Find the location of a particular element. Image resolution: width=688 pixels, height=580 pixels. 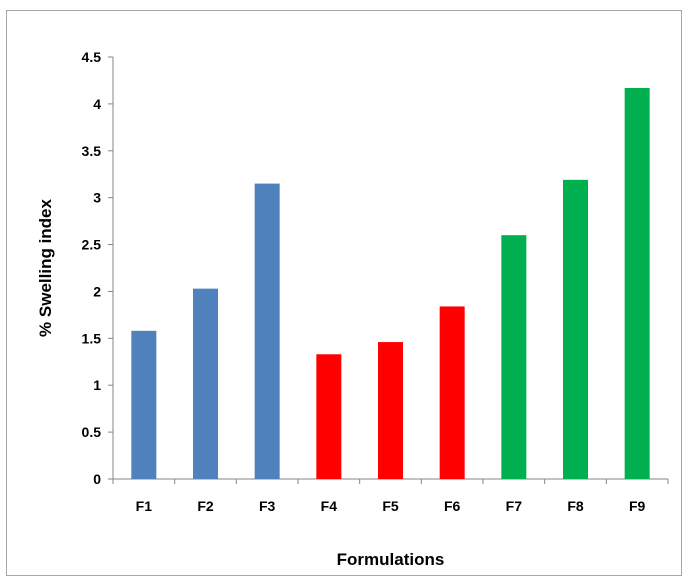

x-tick-label: F3 is located at coordinates (267, 506).